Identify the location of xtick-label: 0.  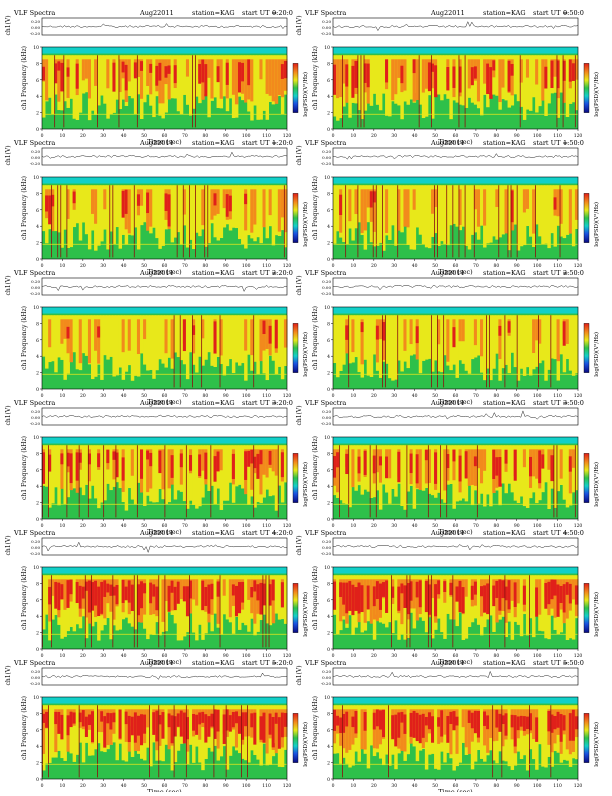
(42, 786).